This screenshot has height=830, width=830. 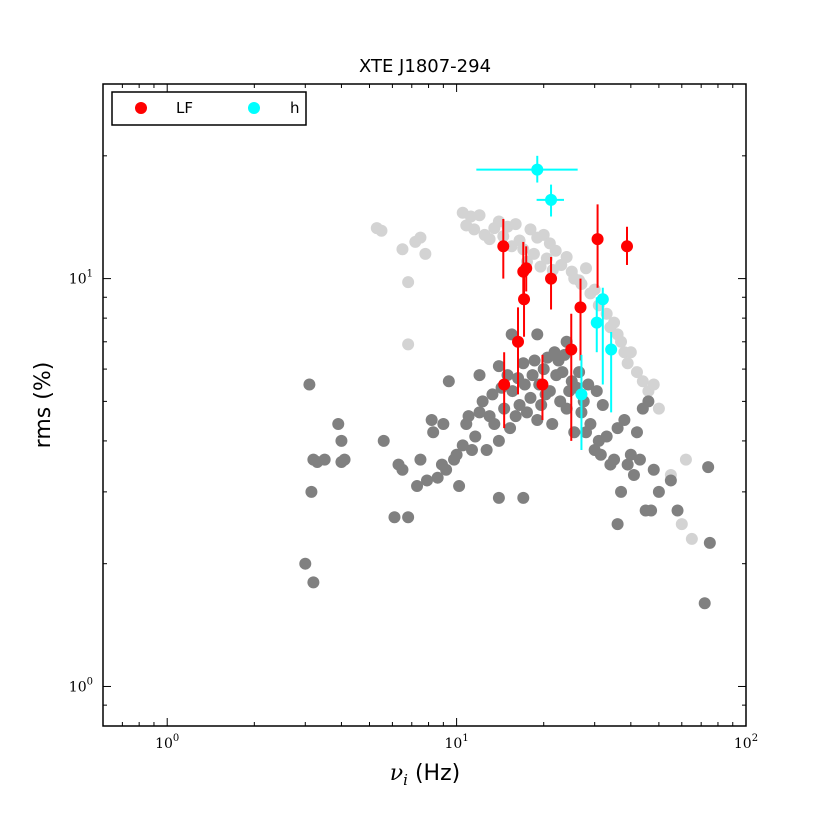 What do you see at coordinates (209, 108) in the screenshot?
I see `legend: LF h` at bounding box center [209, 108].